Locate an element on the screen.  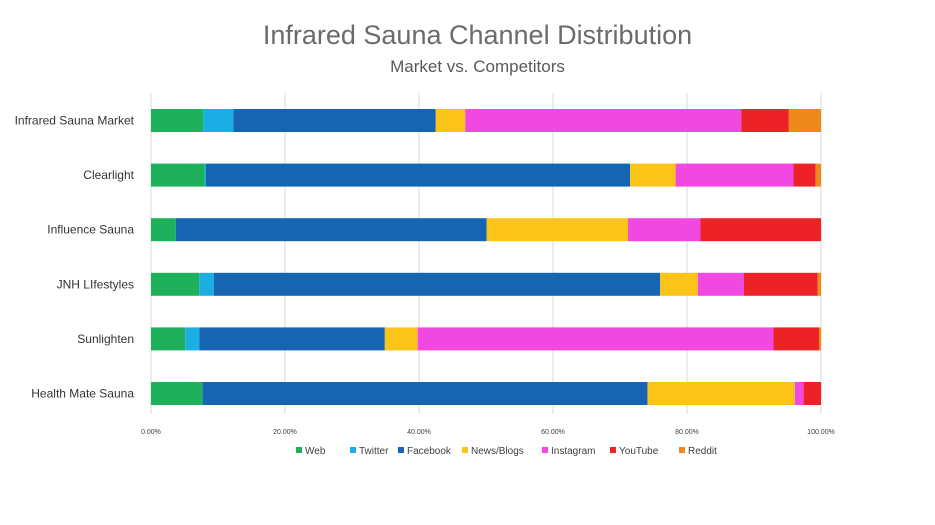
x-tick-label: 60.00% is located at coordinates (553, 432).